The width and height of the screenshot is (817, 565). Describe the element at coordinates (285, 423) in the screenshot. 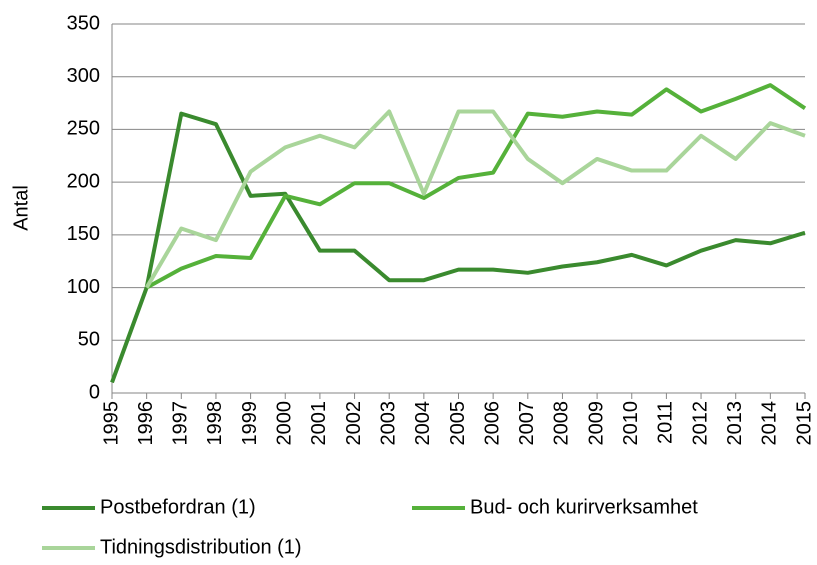

I see `x-tick-label: 2000` at that location.